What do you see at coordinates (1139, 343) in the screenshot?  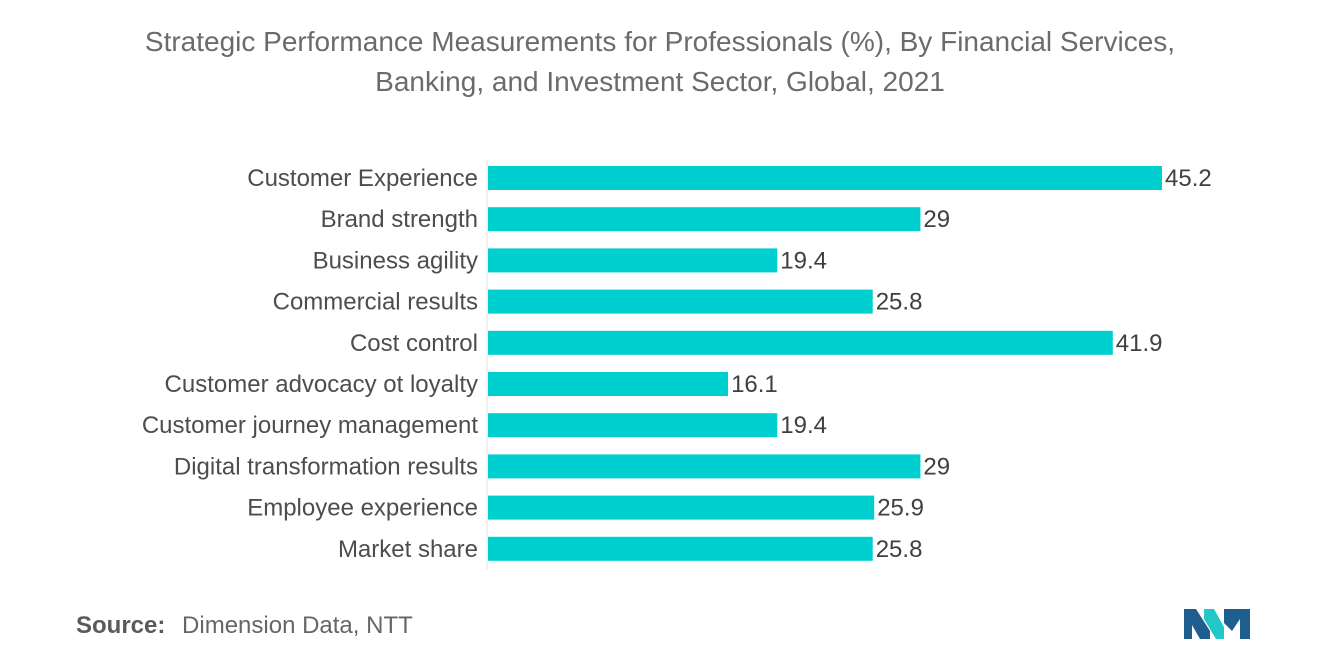 I see `data-label: 41.9` at bounding box center [1139, 343].